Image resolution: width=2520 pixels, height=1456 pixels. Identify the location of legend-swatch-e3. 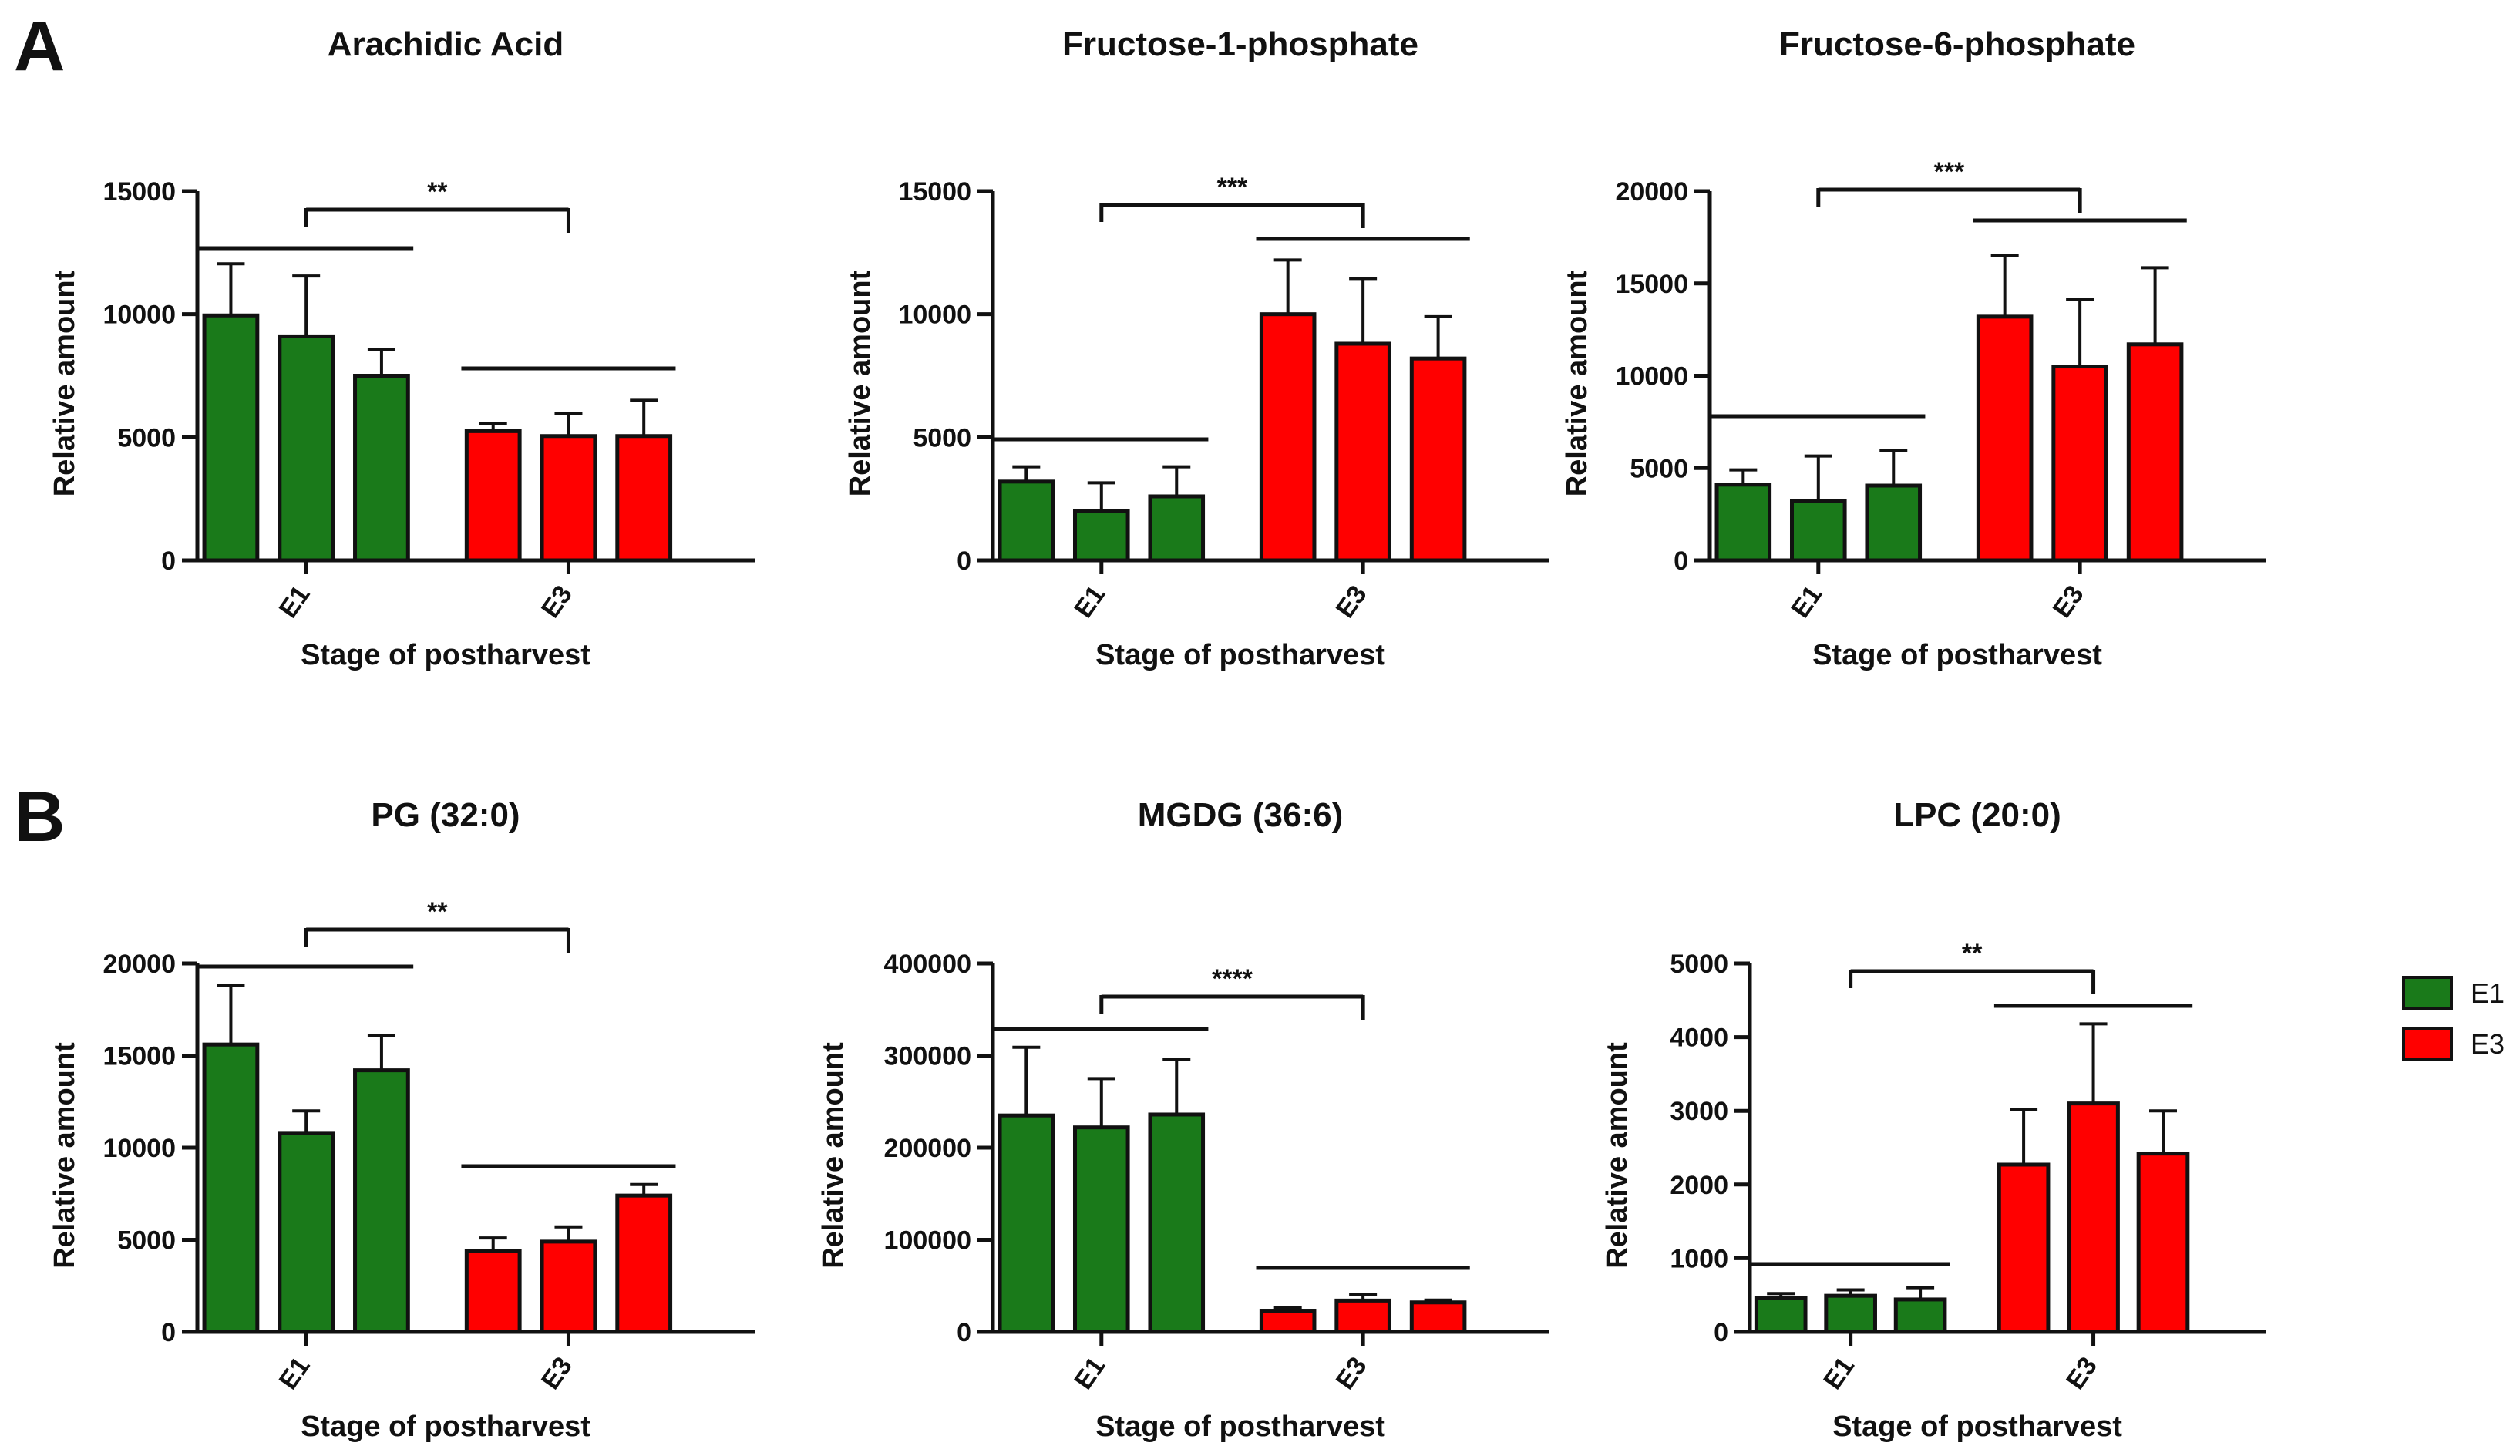
(2428, 1044).